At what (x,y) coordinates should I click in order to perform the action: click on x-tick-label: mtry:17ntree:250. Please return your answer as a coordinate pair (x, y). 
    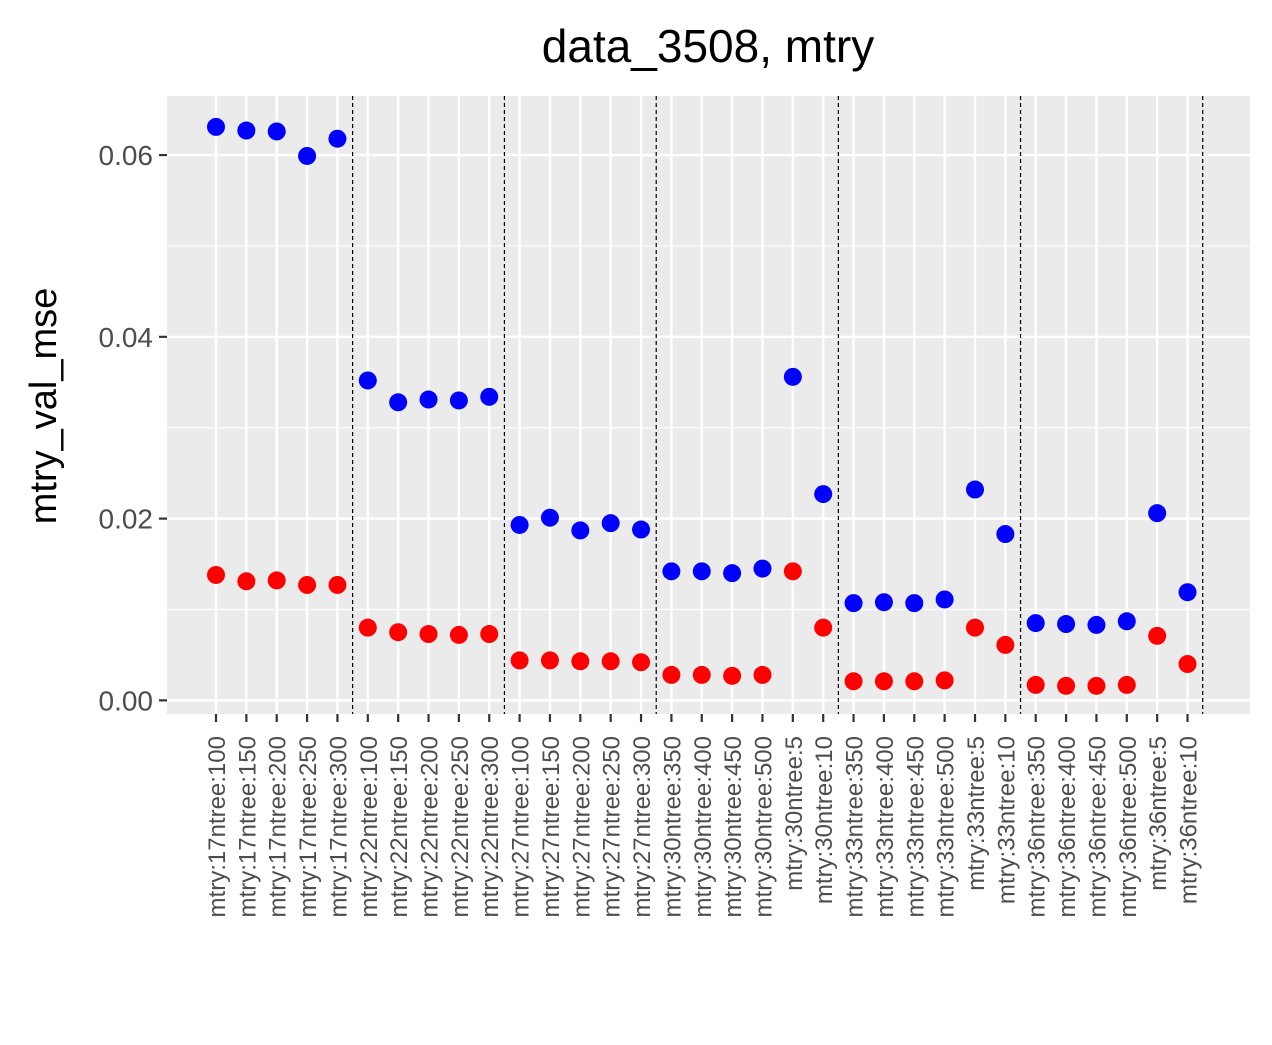
    Looking at the image, I should click on (308, 826).